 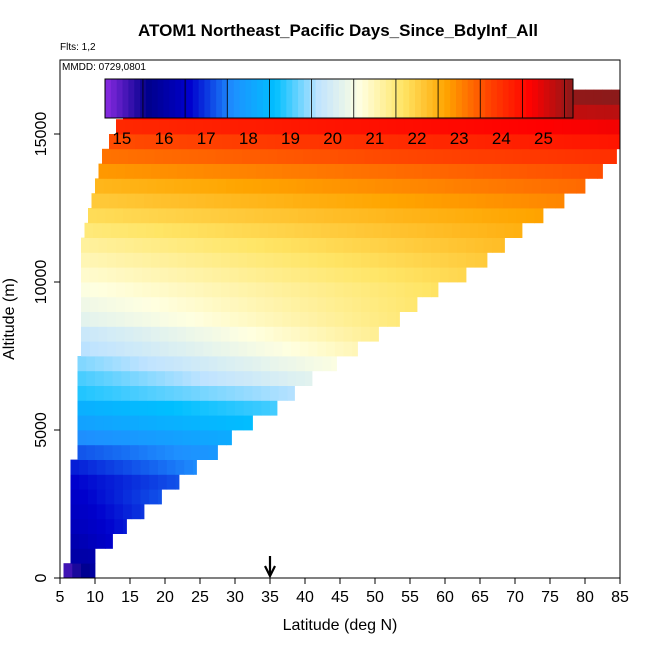 I want to click on x-tick-label: 30, so click(x=235, y=597).